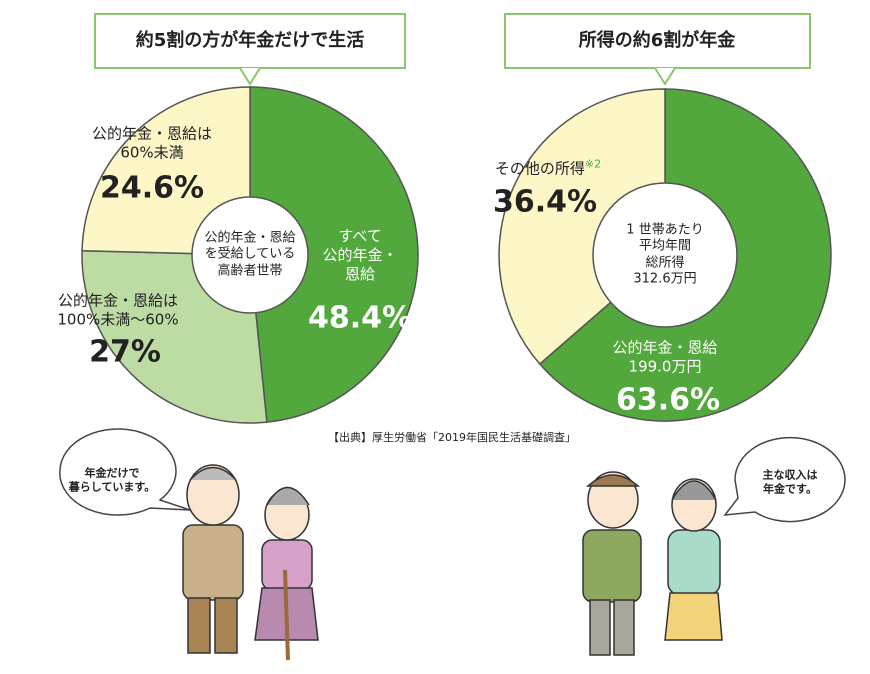 Image resolution: width=870 pixels, height=674 pixels. I want to click on speech-bubble-text: 年金だけで 暮らしています。, so click(112, 479).